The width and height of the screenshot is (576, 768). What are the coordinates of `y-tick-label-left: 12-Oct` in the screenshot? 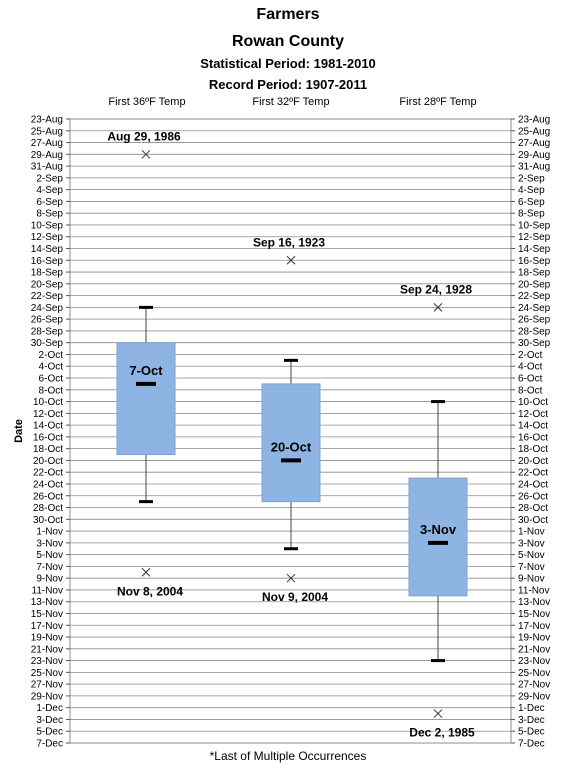 It's located at (48, 414).